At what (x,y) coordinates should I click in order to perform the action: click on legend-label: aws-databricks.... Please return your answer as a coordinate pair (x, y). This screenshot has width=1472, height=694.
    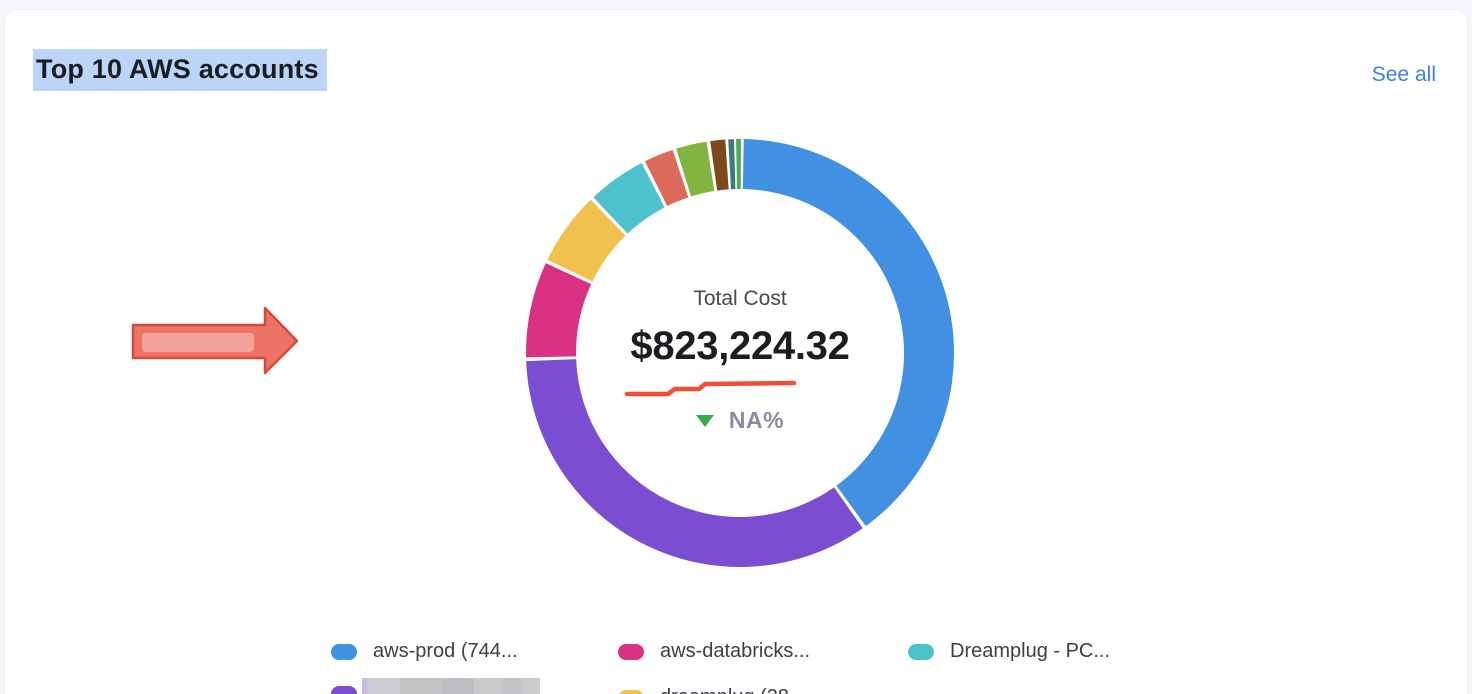
    Looking at the image, I should click on (735, 651).